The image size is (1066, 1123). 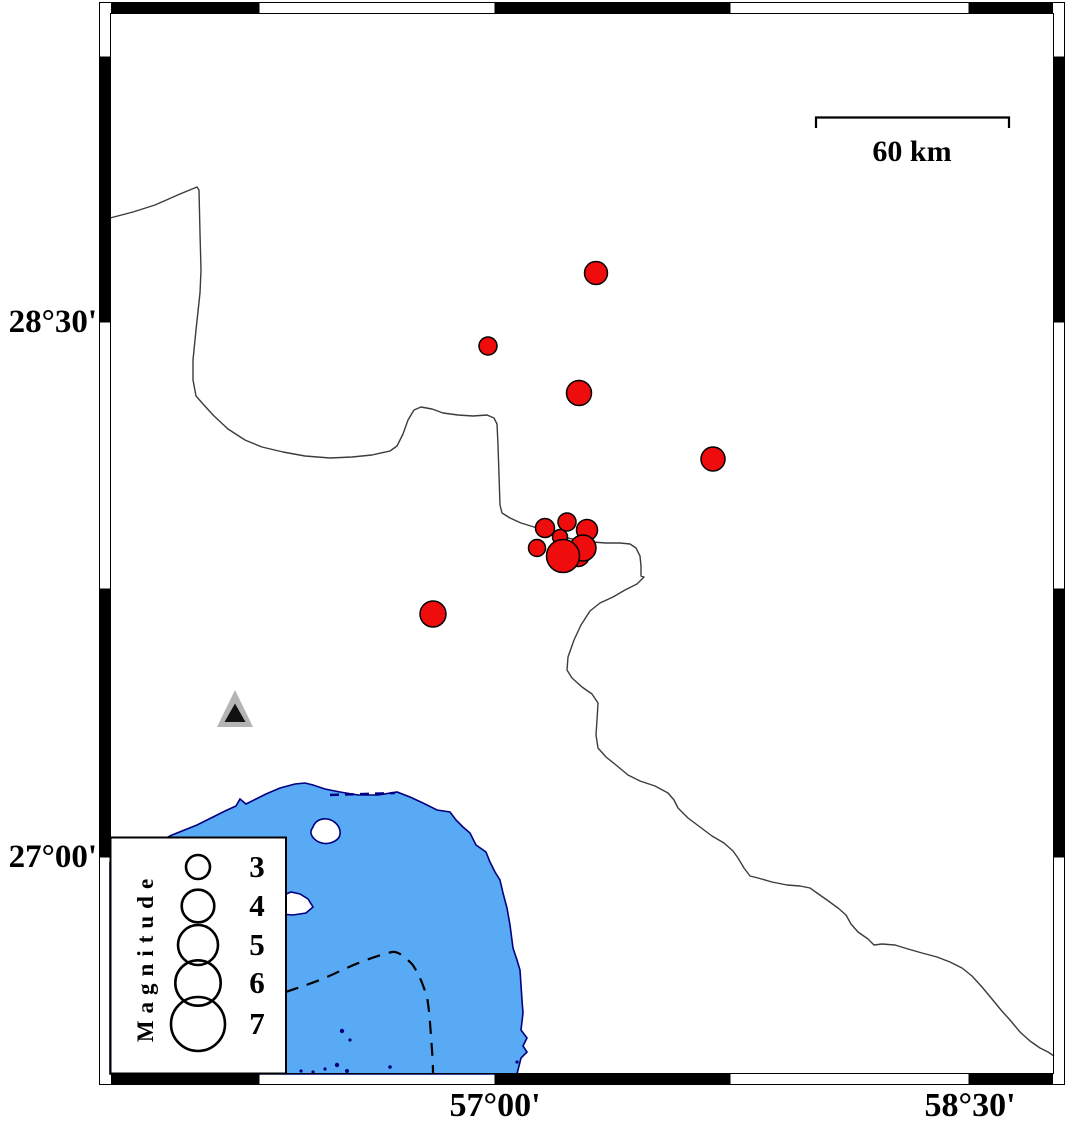 What do you see at coordinates (145, 957) in the screenshot?
I see `legend-title-magnitude: Magnitude` at bounding box center [145, 957].